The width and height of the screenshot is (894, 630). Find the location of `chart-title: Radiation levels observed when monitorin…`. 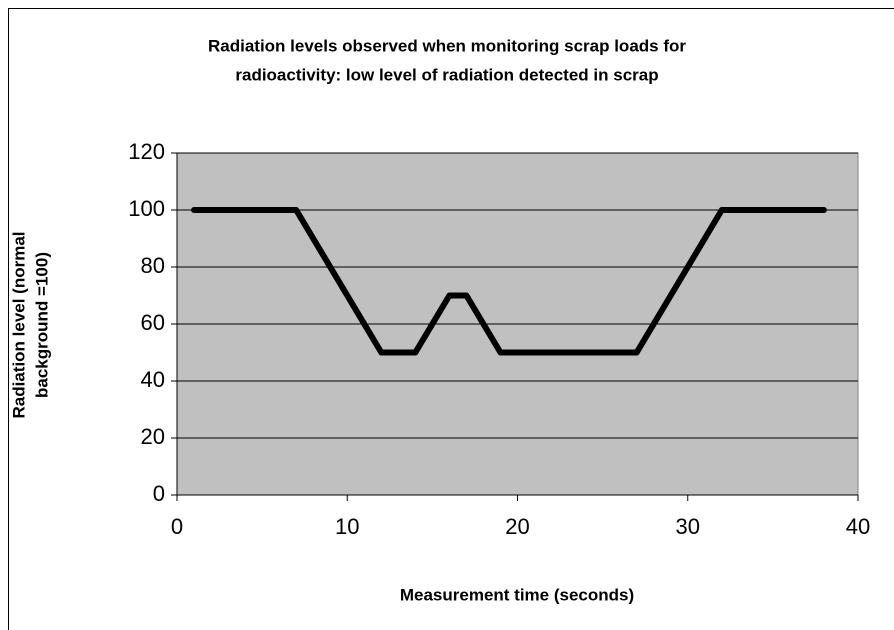

chart-title: Radiation levels observed when monitorin… is located at coordinates (447, 45).